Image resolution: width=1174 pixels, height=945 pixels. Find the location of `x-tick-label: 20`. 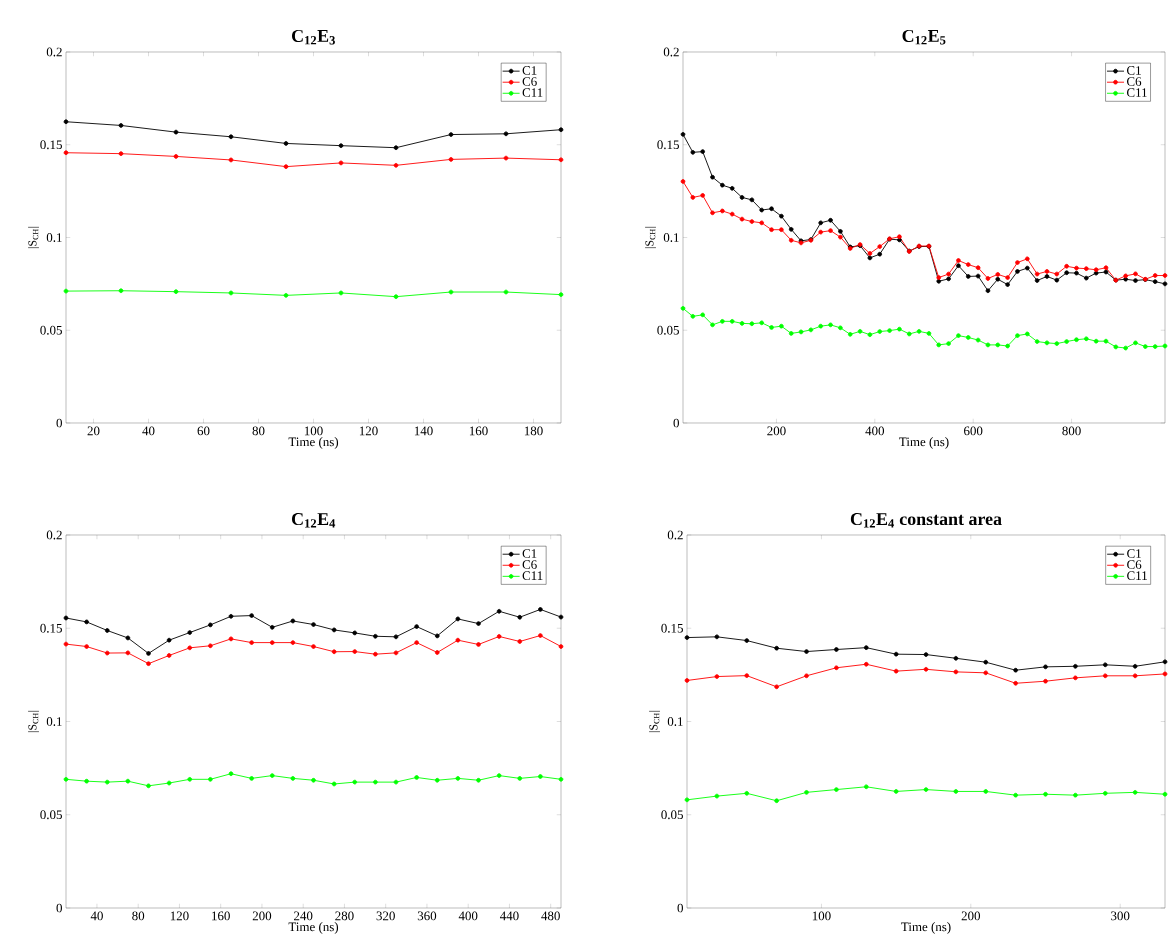

x-tick-label: 20 is located at coordinates (93, 431).